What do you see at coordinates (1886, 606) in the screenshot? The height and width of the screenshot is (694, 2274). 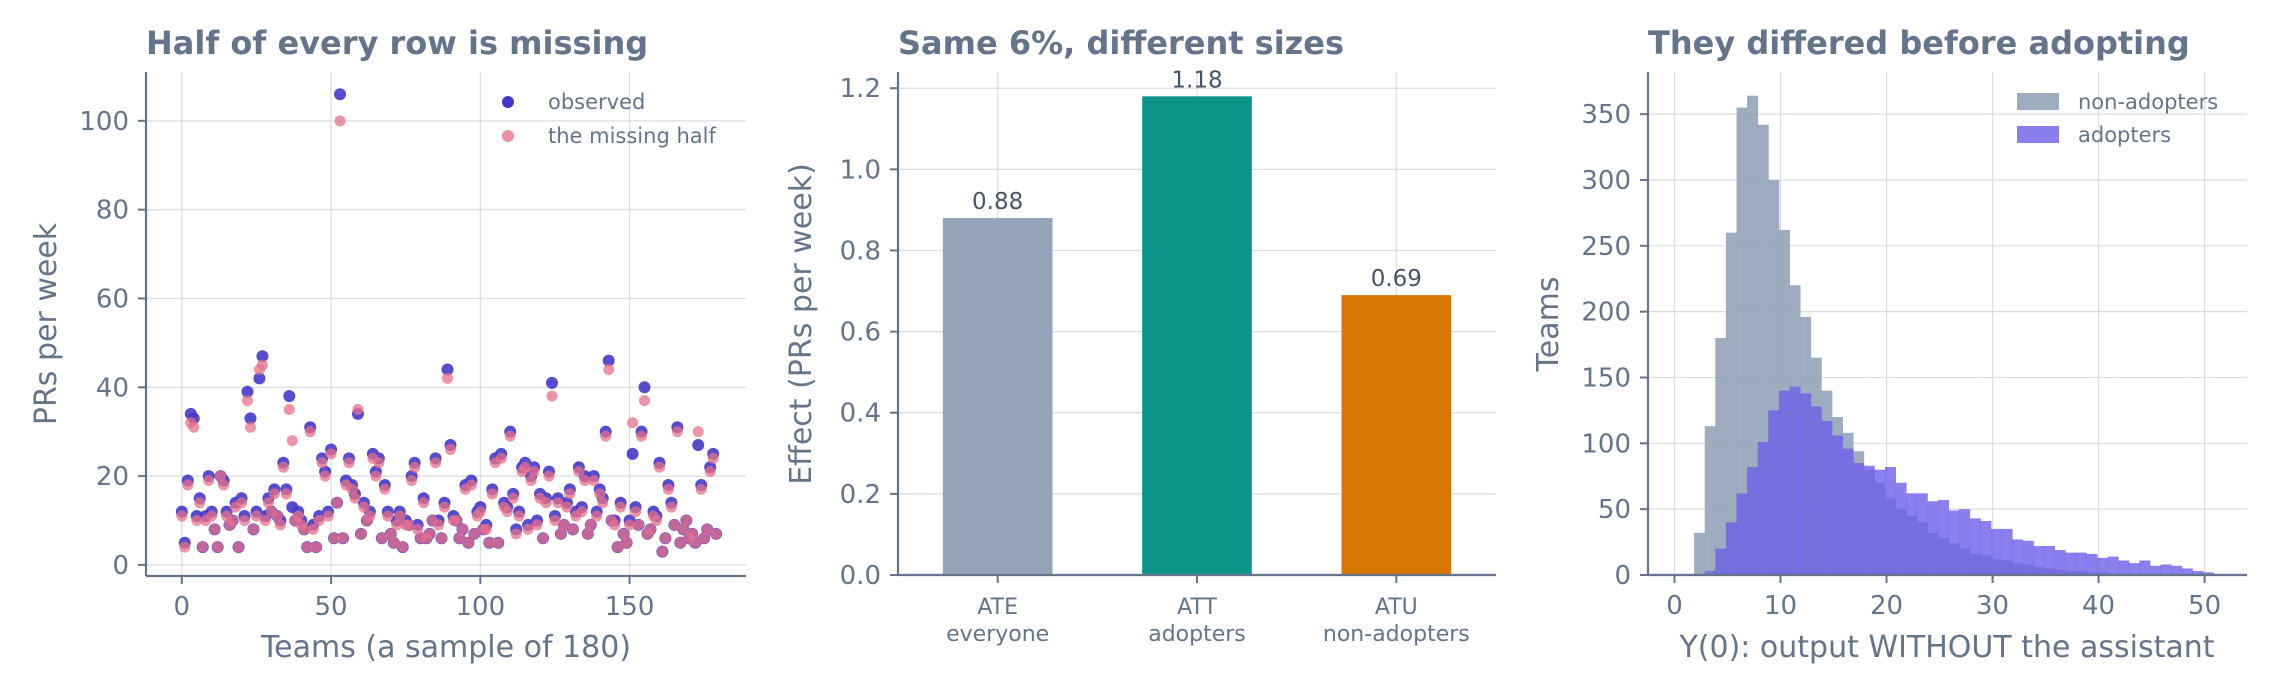 I see `hist-x-tick-label: 20` at bounding box center [1886, 606].